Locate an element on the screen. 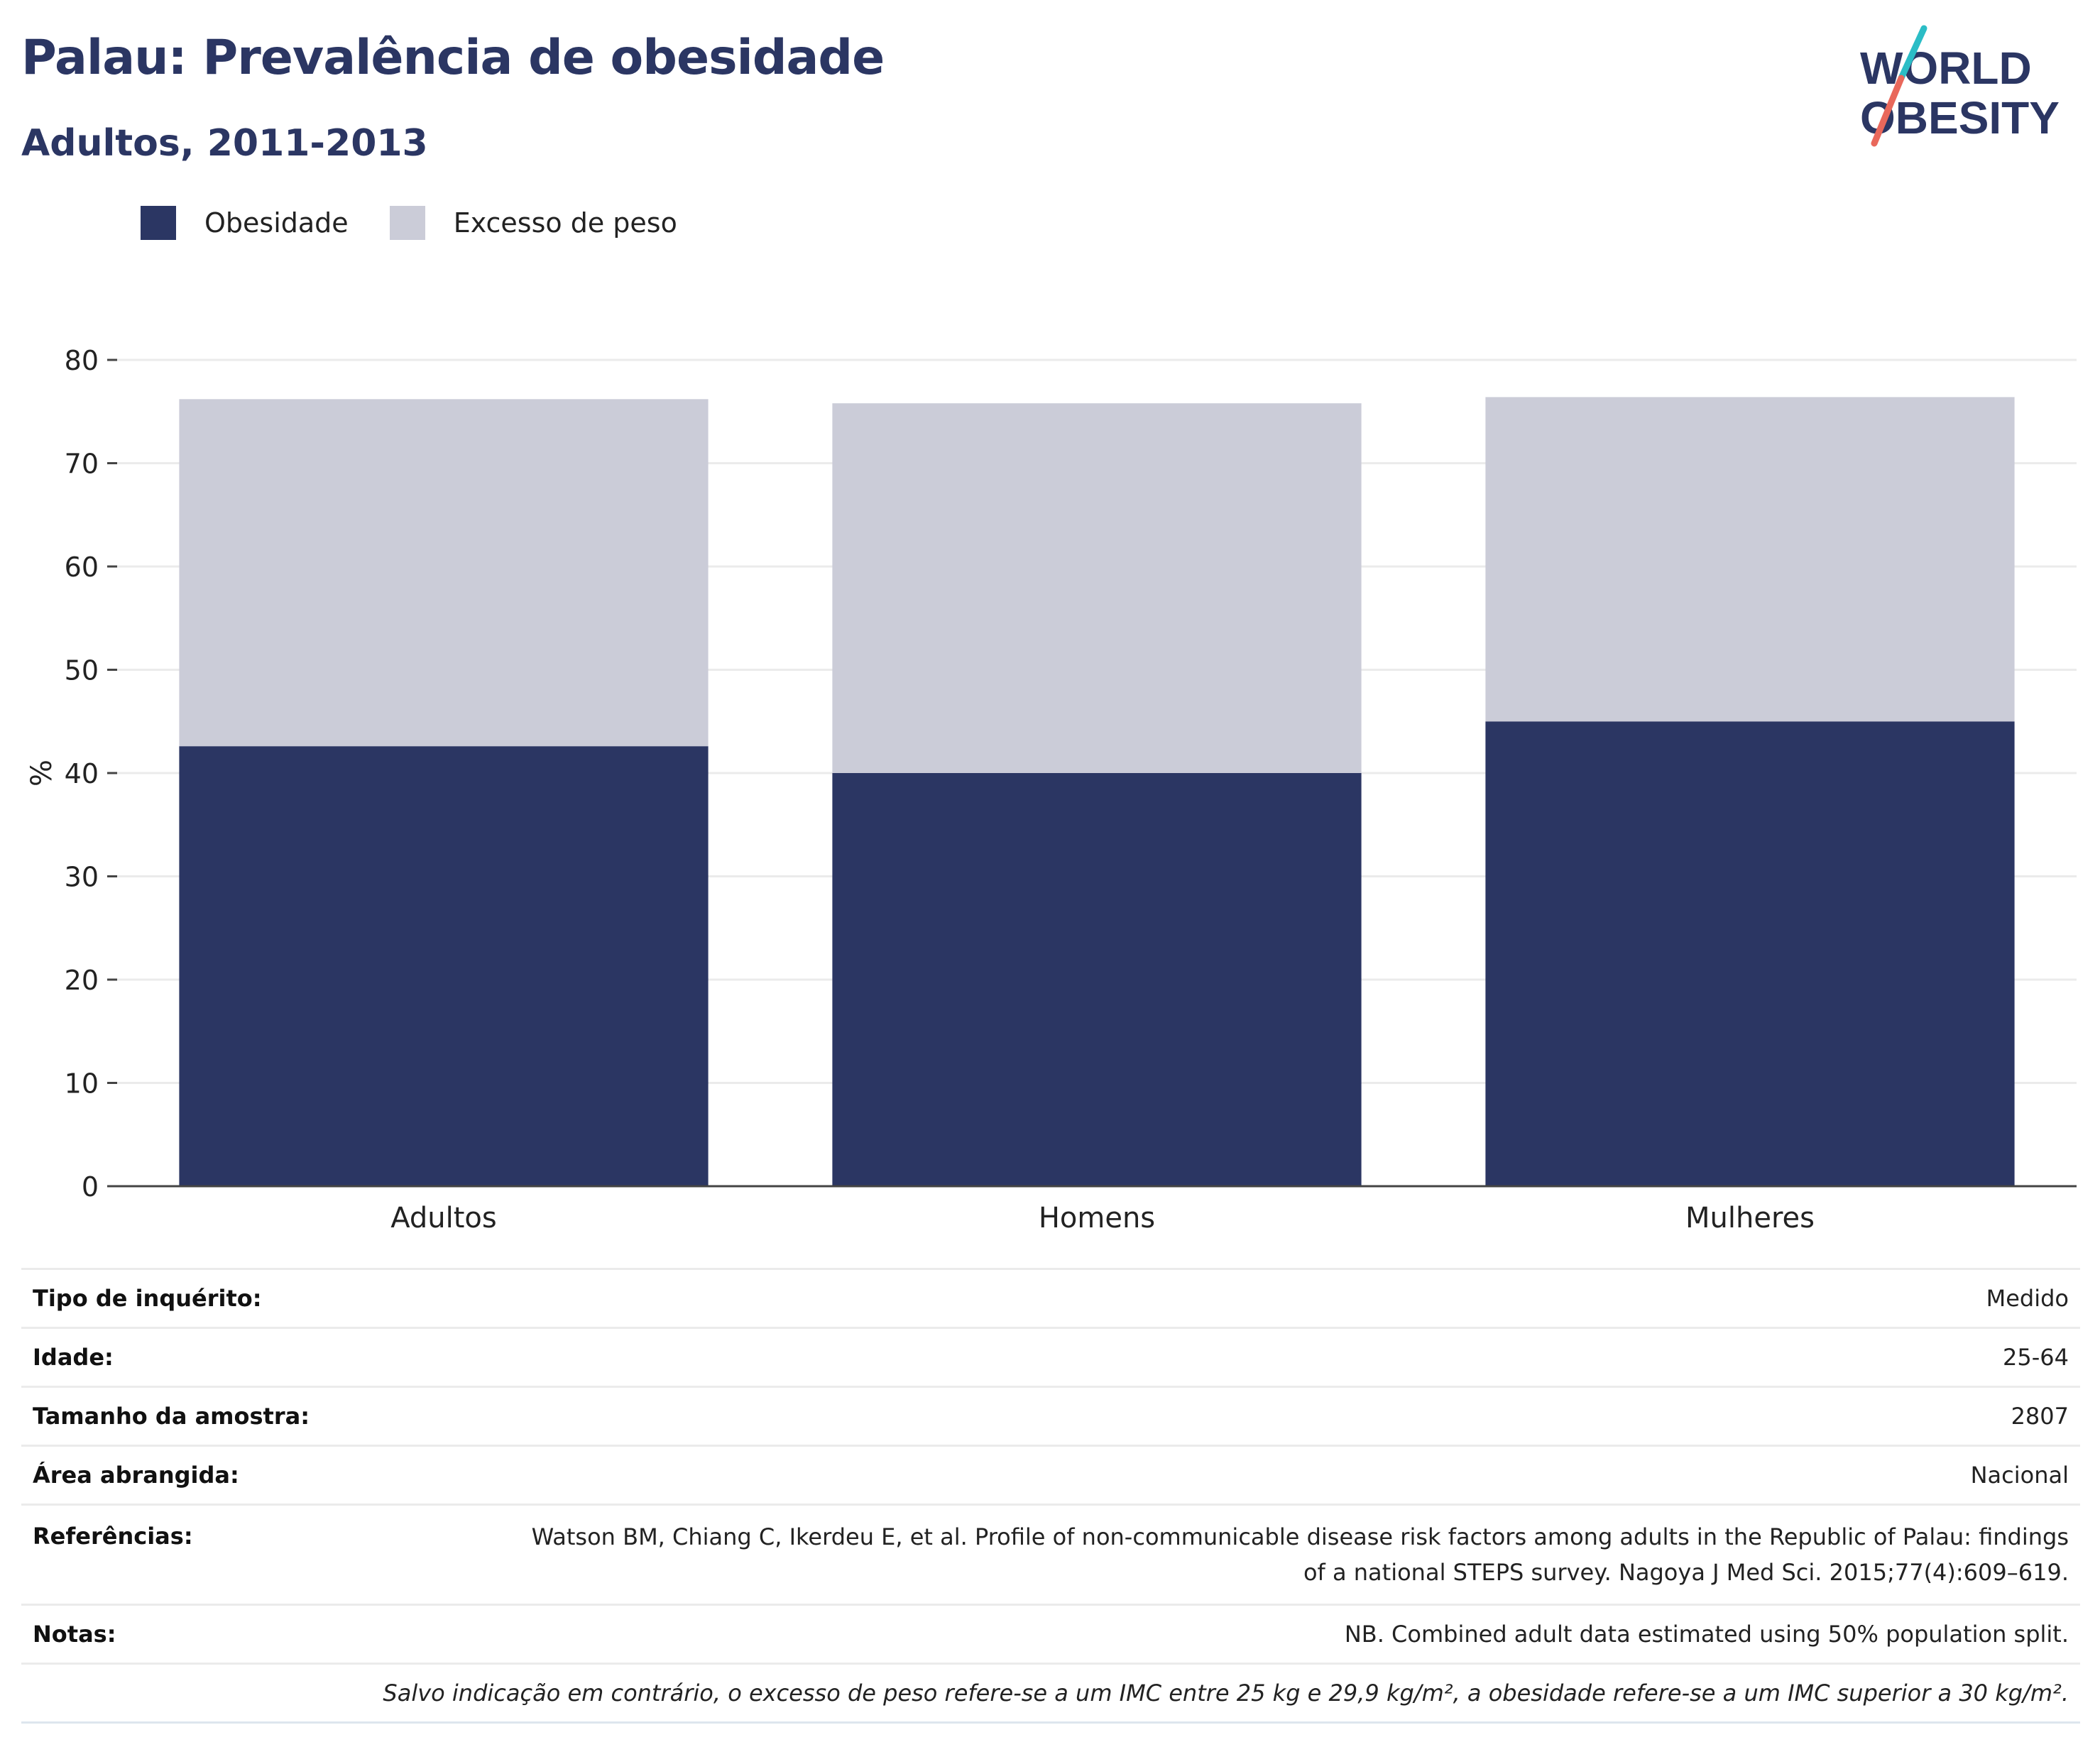 This screenshot has height=1747, width=2100. y-tick-label: 10 is located at coordinates (82, 1084).